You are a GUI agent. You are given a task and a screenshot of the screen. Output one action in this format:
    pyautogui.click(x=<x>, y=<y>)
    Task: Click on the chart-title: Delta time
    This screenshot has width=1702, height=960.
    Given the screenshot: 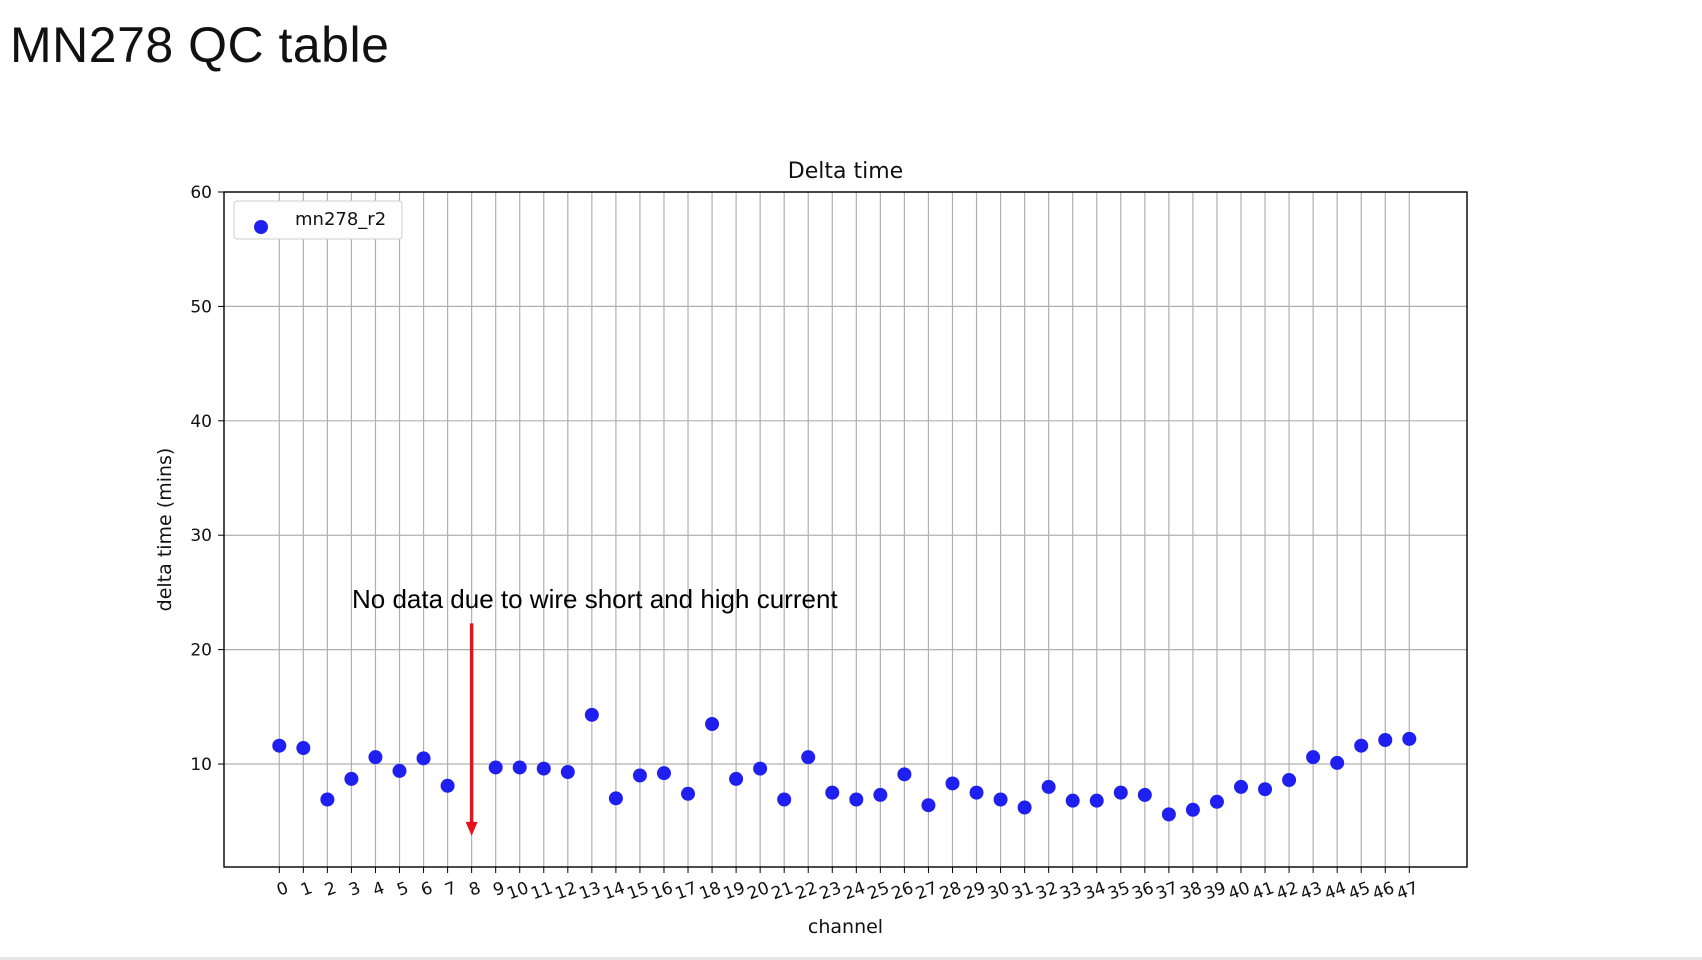 What is the action you would take?
    pyautogui.click(x=845, y=171)
    